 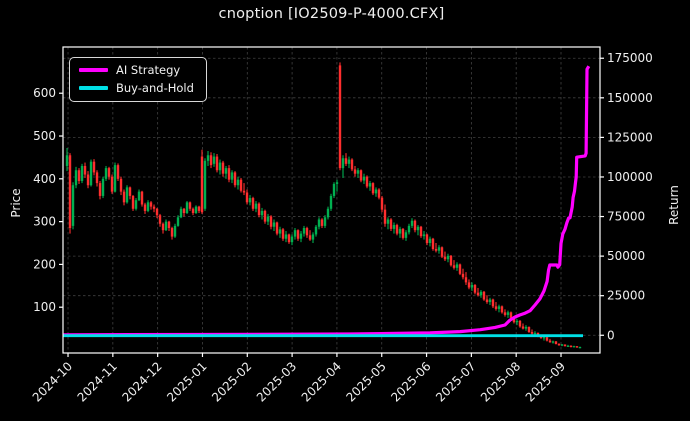 What do you see at coordinates (93, 88) in the screenshot?
I see `buy-and-hold-line-swatch` at bounding box center [93, 88].